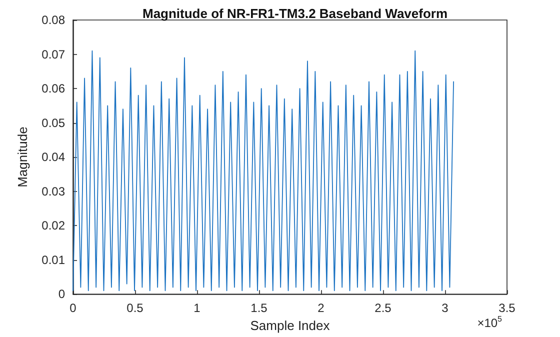  What do you see at coordinates (62, 294) in the screenshot?
I see `y-tick-label: 0` at bounding box center [62, 294].